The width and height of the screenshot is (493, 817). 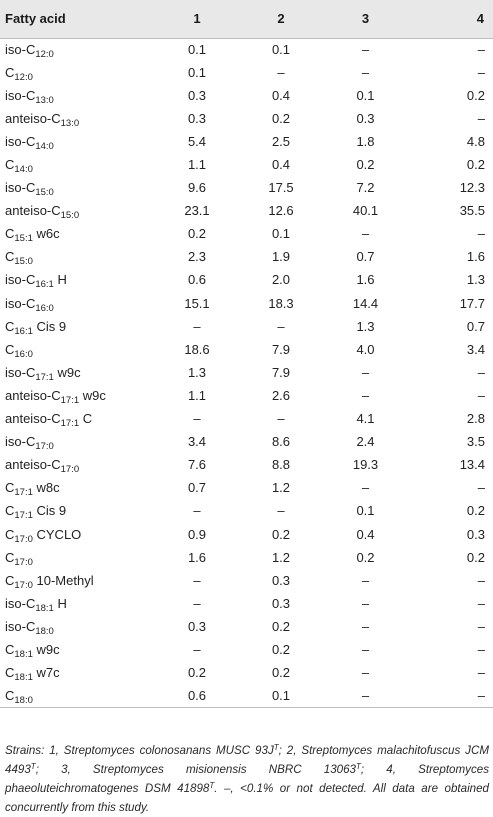 What do you see at coordinates (246, 511) in the screenshot?
I see `table-row: C17:1 Cis 9 – – 0.1 0.2` at bounding box center [246, 511].